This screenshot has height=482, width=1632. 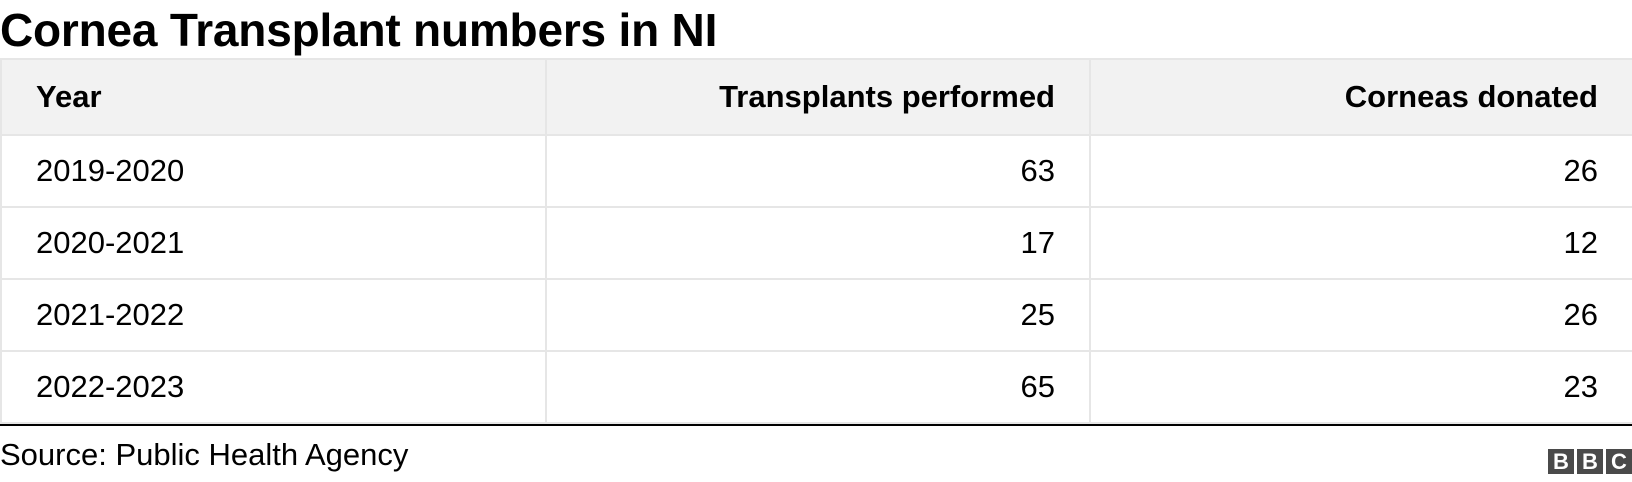 I want to click on cell-year: 2020-2021, so click(x=273, y=243).